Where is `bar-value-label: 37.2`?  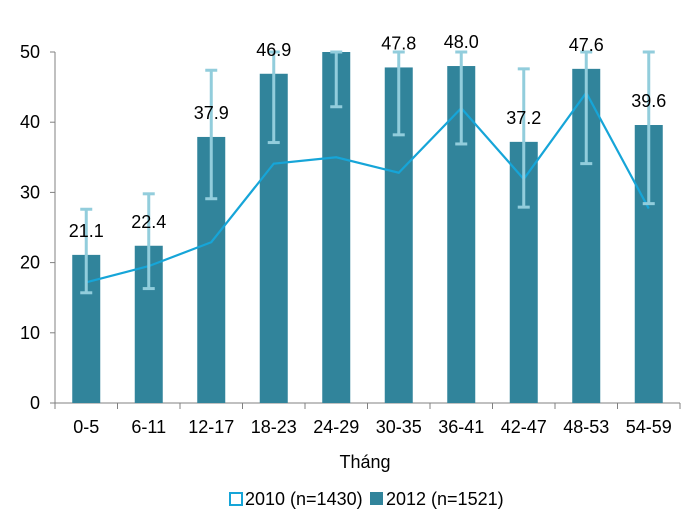
bar-value-label: 37.2 is located at coordinates (523, 118).